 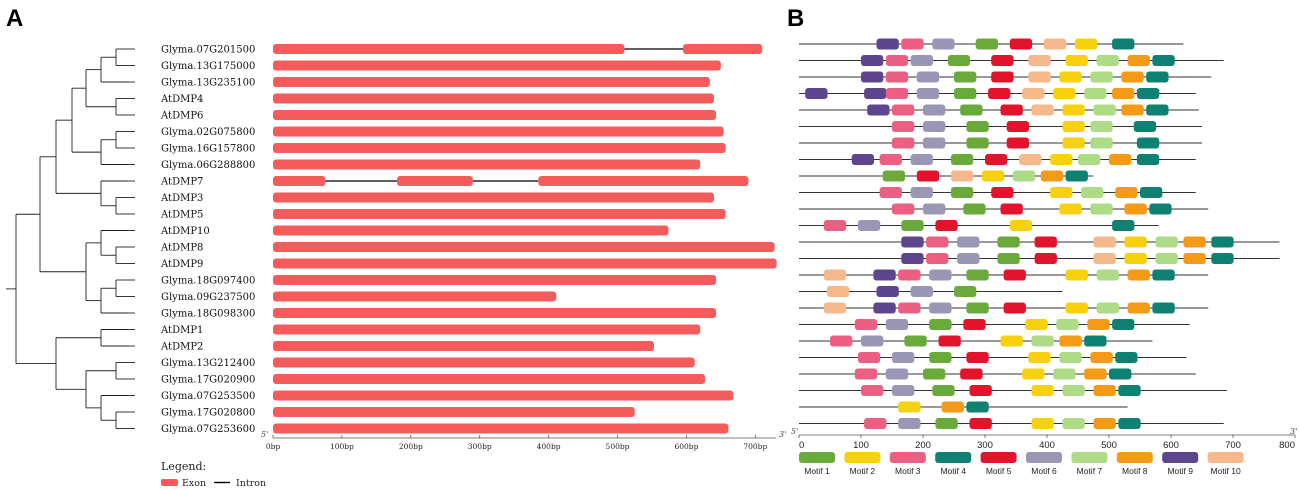 I want to click on gene-name: Glyma.17G020900, so click(x=208, y=380).